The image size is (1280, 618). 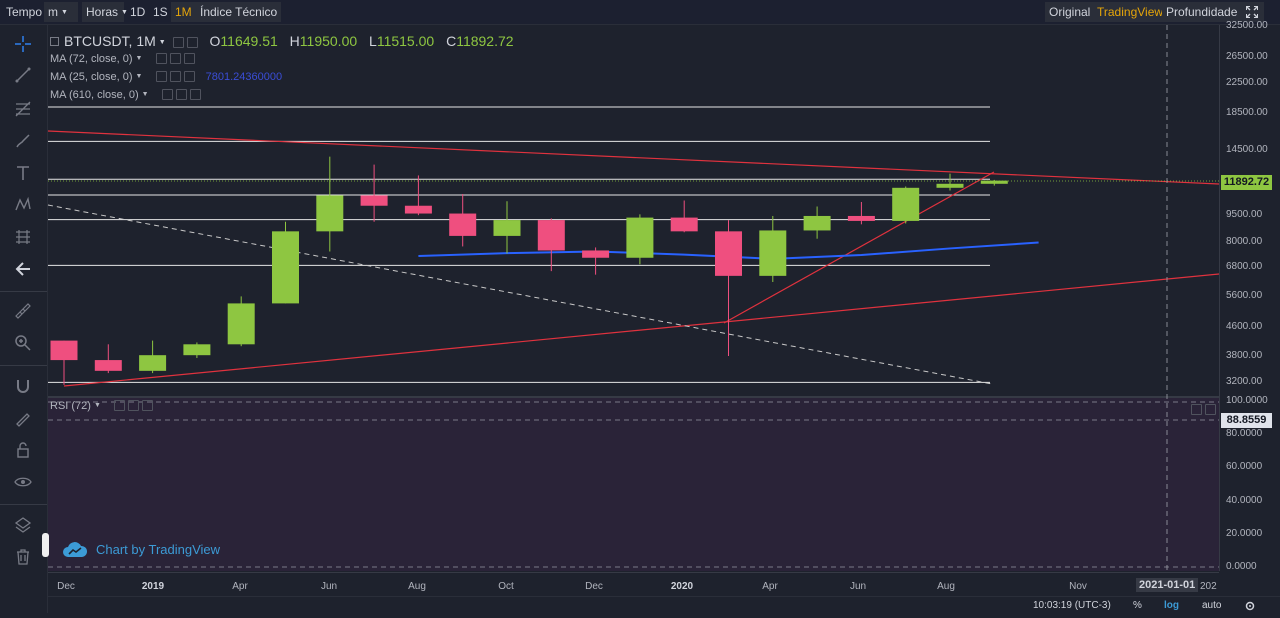 I want to click on rsi-legend: RSI (72) ▼, so click(x=101, y=406).